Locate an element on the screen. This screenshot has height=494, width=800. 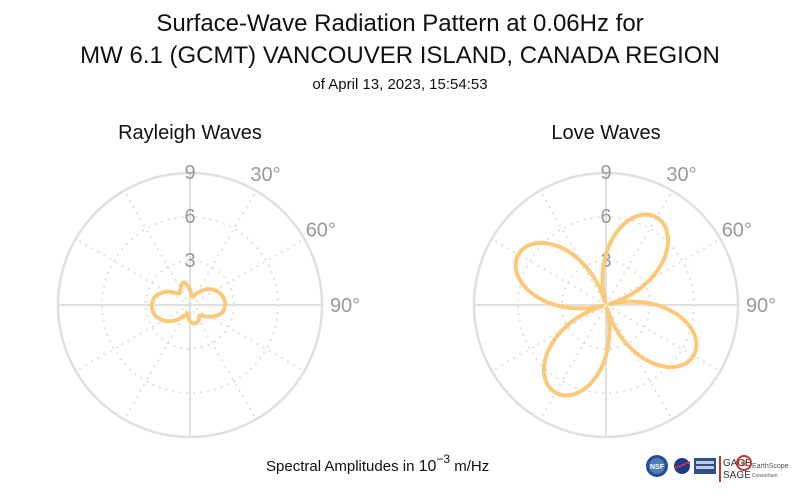
svg-text: NSF is located at coordinates (657, 467).